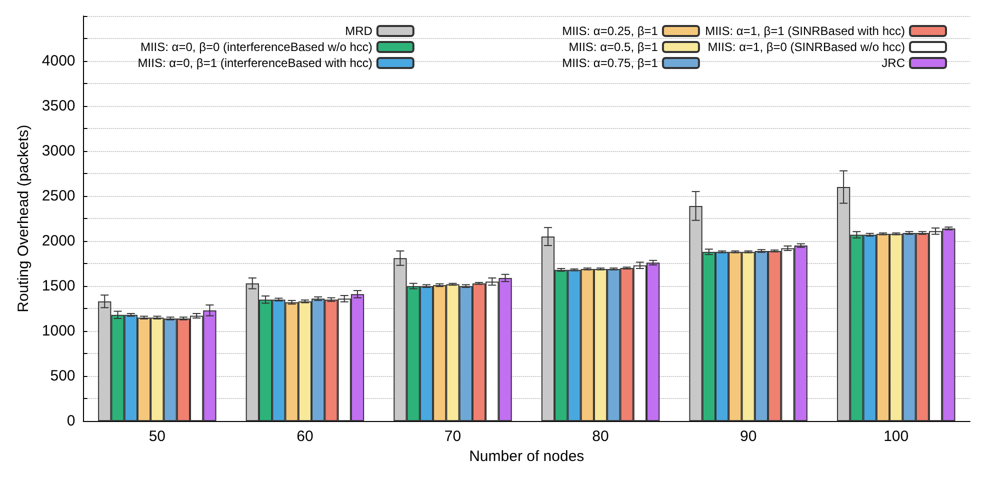  I want to click on x-tick-label: 80, so click(600, 437).